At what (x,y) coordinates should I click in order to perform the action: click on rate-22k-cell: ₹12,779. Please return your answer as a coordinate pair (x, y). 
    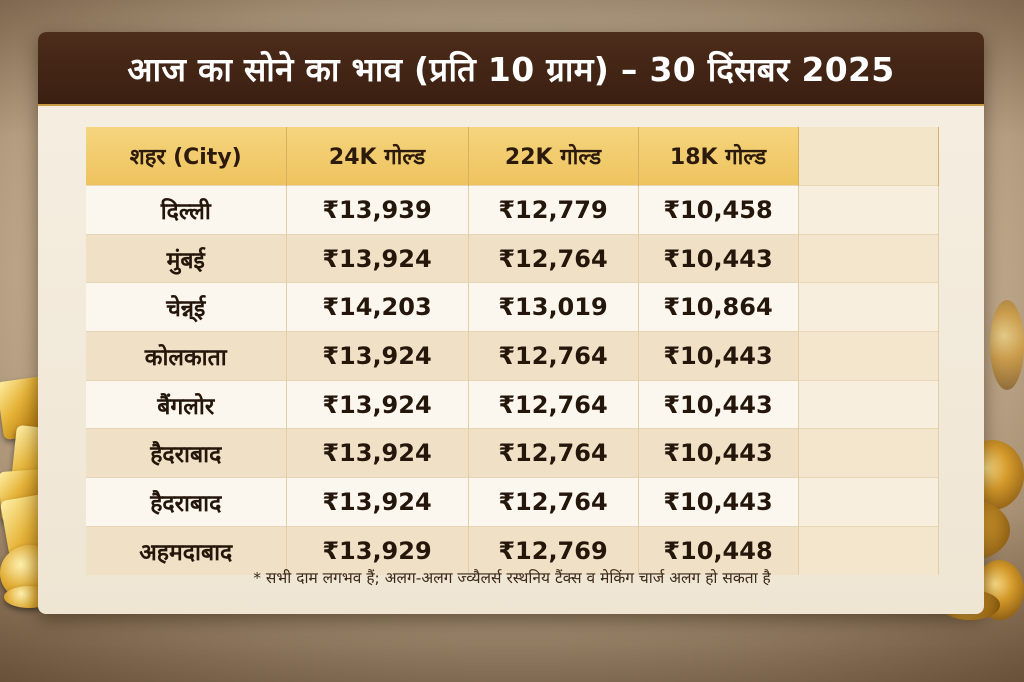
    Looking at the image, I should click on (553, 210).